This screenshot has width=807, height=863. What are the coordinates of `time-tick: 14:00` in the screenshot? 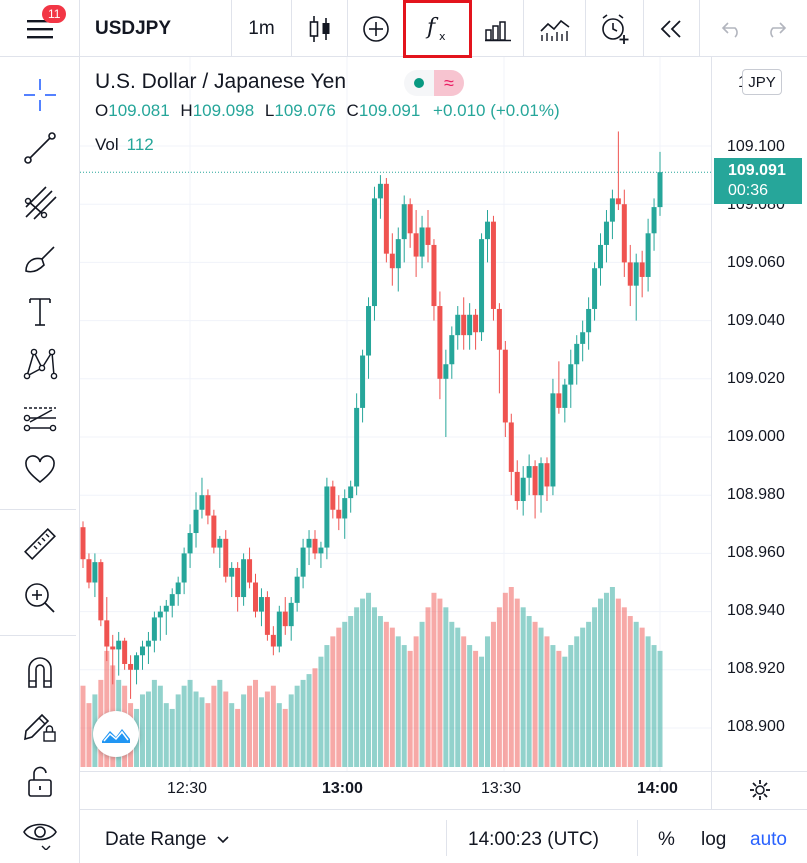 It's located at (657, 788).